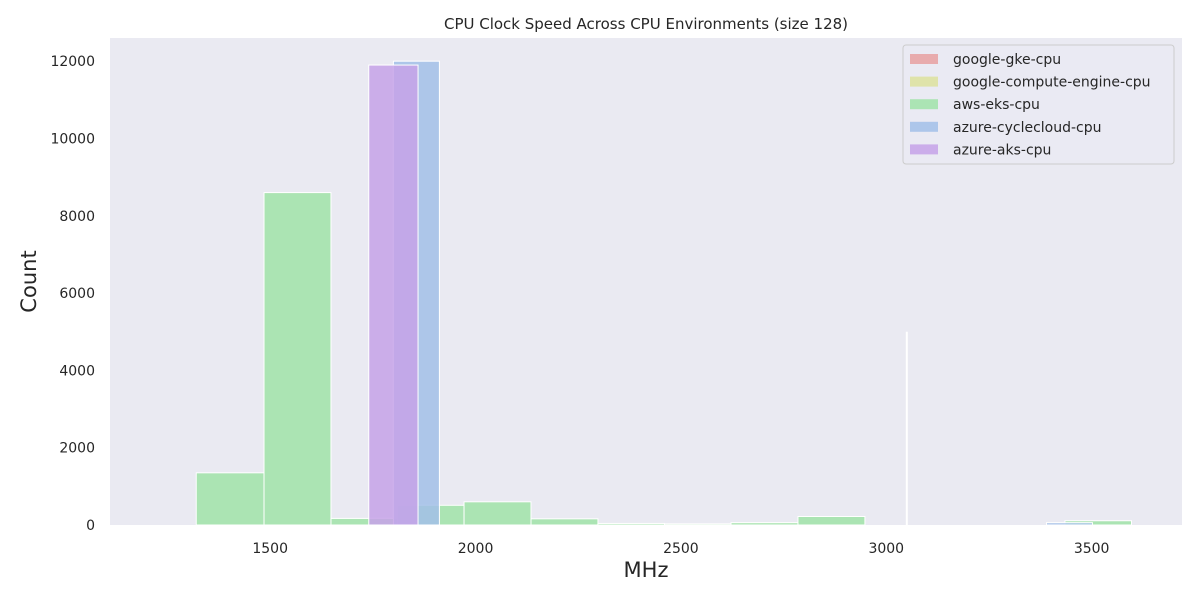 The image size is (1200, 600). What do you see at coordinates (924, 59) in the screenshot?
I see `legend-swatch-google-gke-cpu` at bounding box center [924, 59].